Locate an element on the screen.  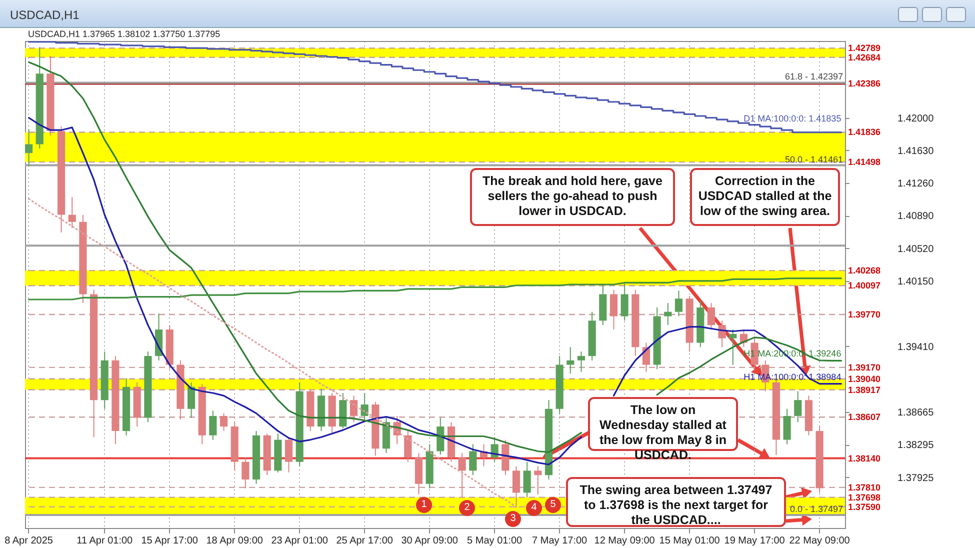
ref-line-label: 1.38607 is located at coordinates (864, 417).